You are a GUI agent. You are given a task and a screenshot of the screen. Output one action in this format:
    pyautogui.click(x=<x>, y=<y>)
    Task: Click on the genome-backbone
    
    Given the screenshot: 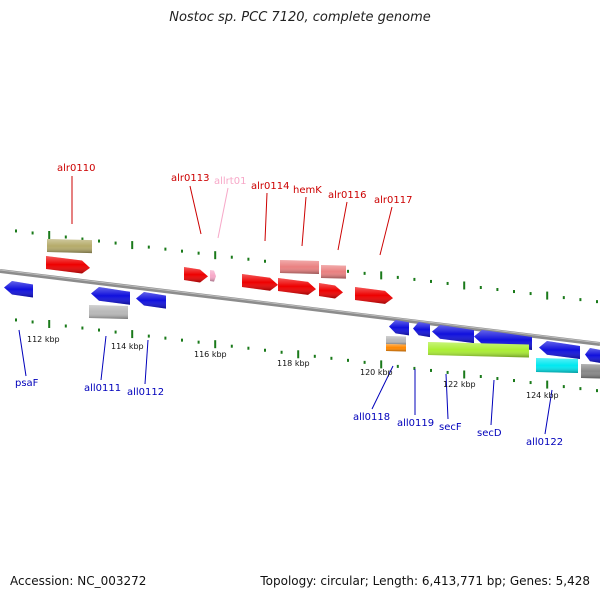 What is the action you would take?
    pyautogui.click(x=300, y=307)
    